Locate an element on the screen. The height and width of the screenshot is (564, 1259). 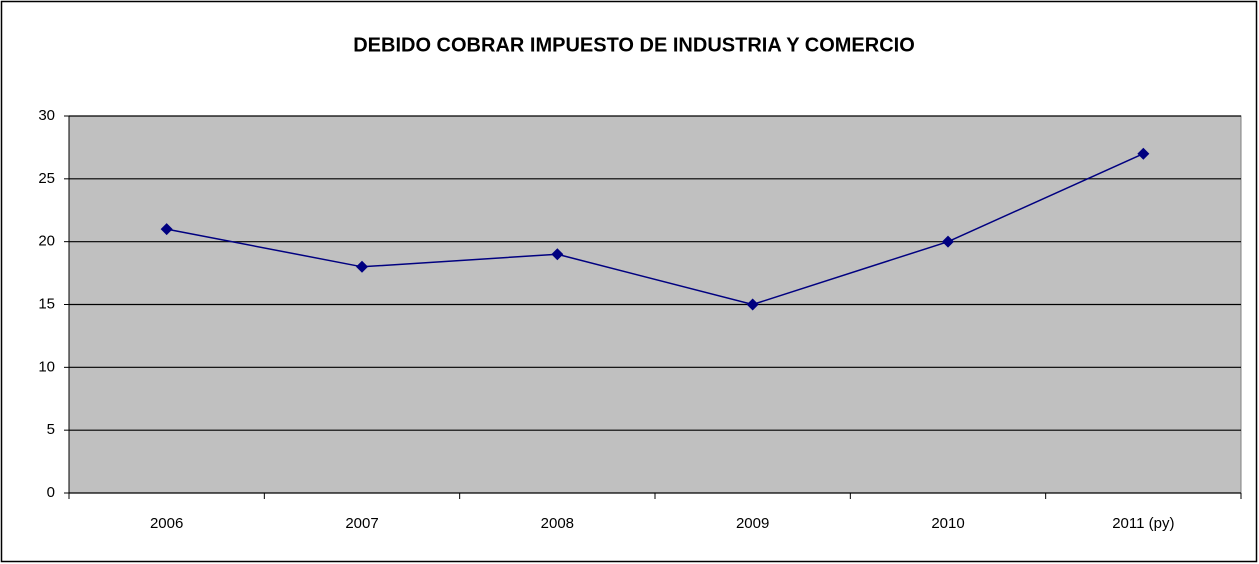
x-tick-label: 2009 is located at coordinates (752, 523).